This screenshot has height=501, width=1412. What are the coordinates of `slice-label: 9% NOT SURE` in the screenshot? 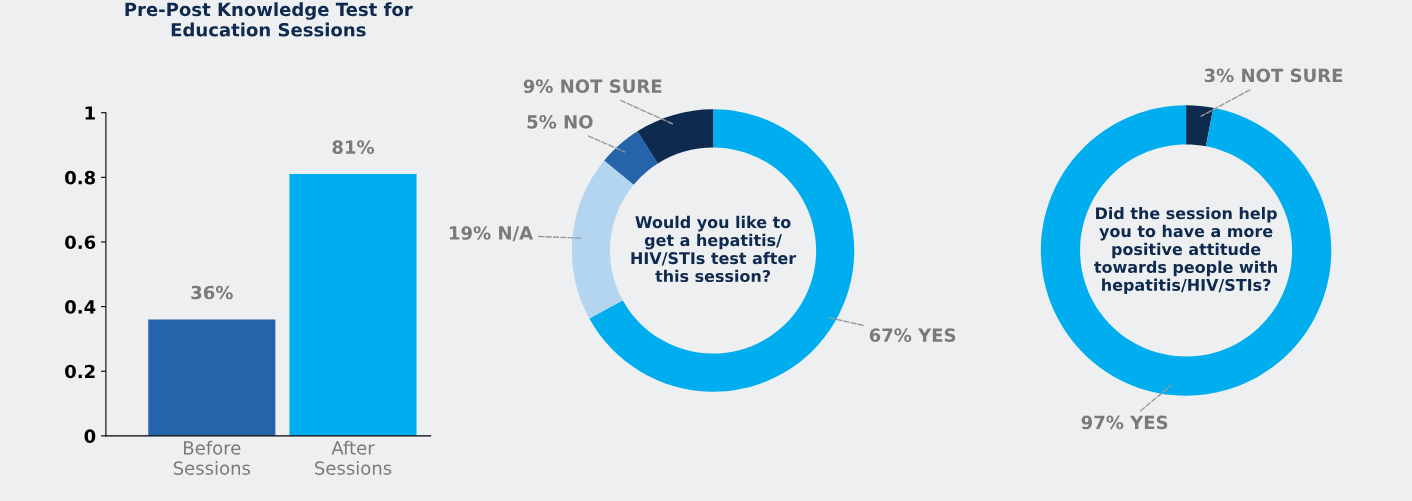 It's located at (592, 86).